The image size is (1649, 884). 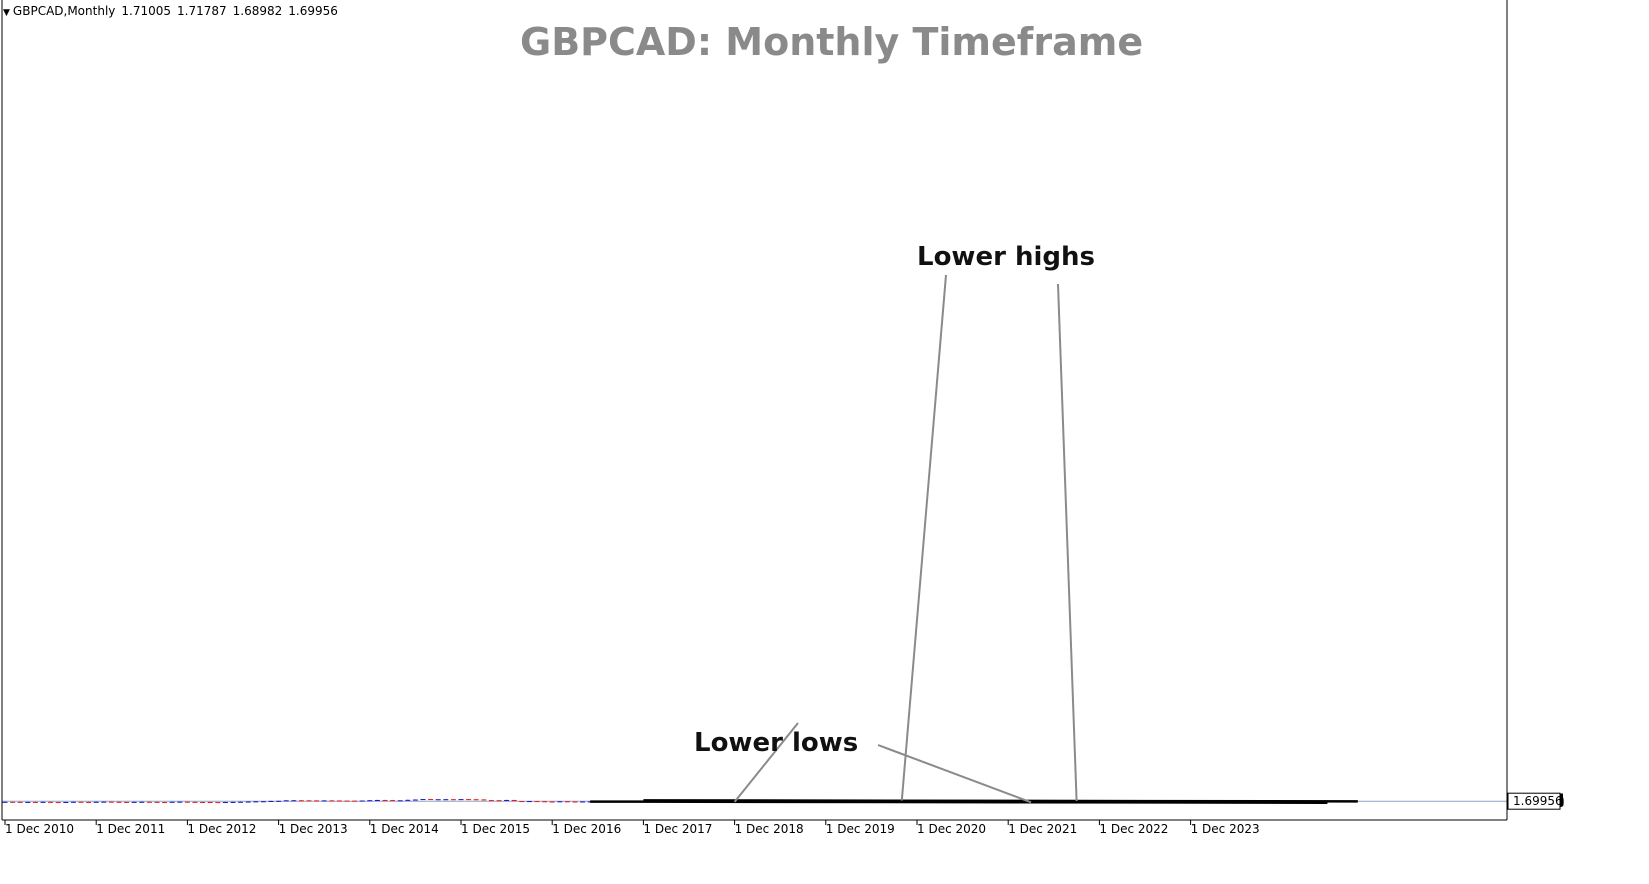 I want to click on annotation-lower-highs: Lower highs, so click(x=1006, y=257).